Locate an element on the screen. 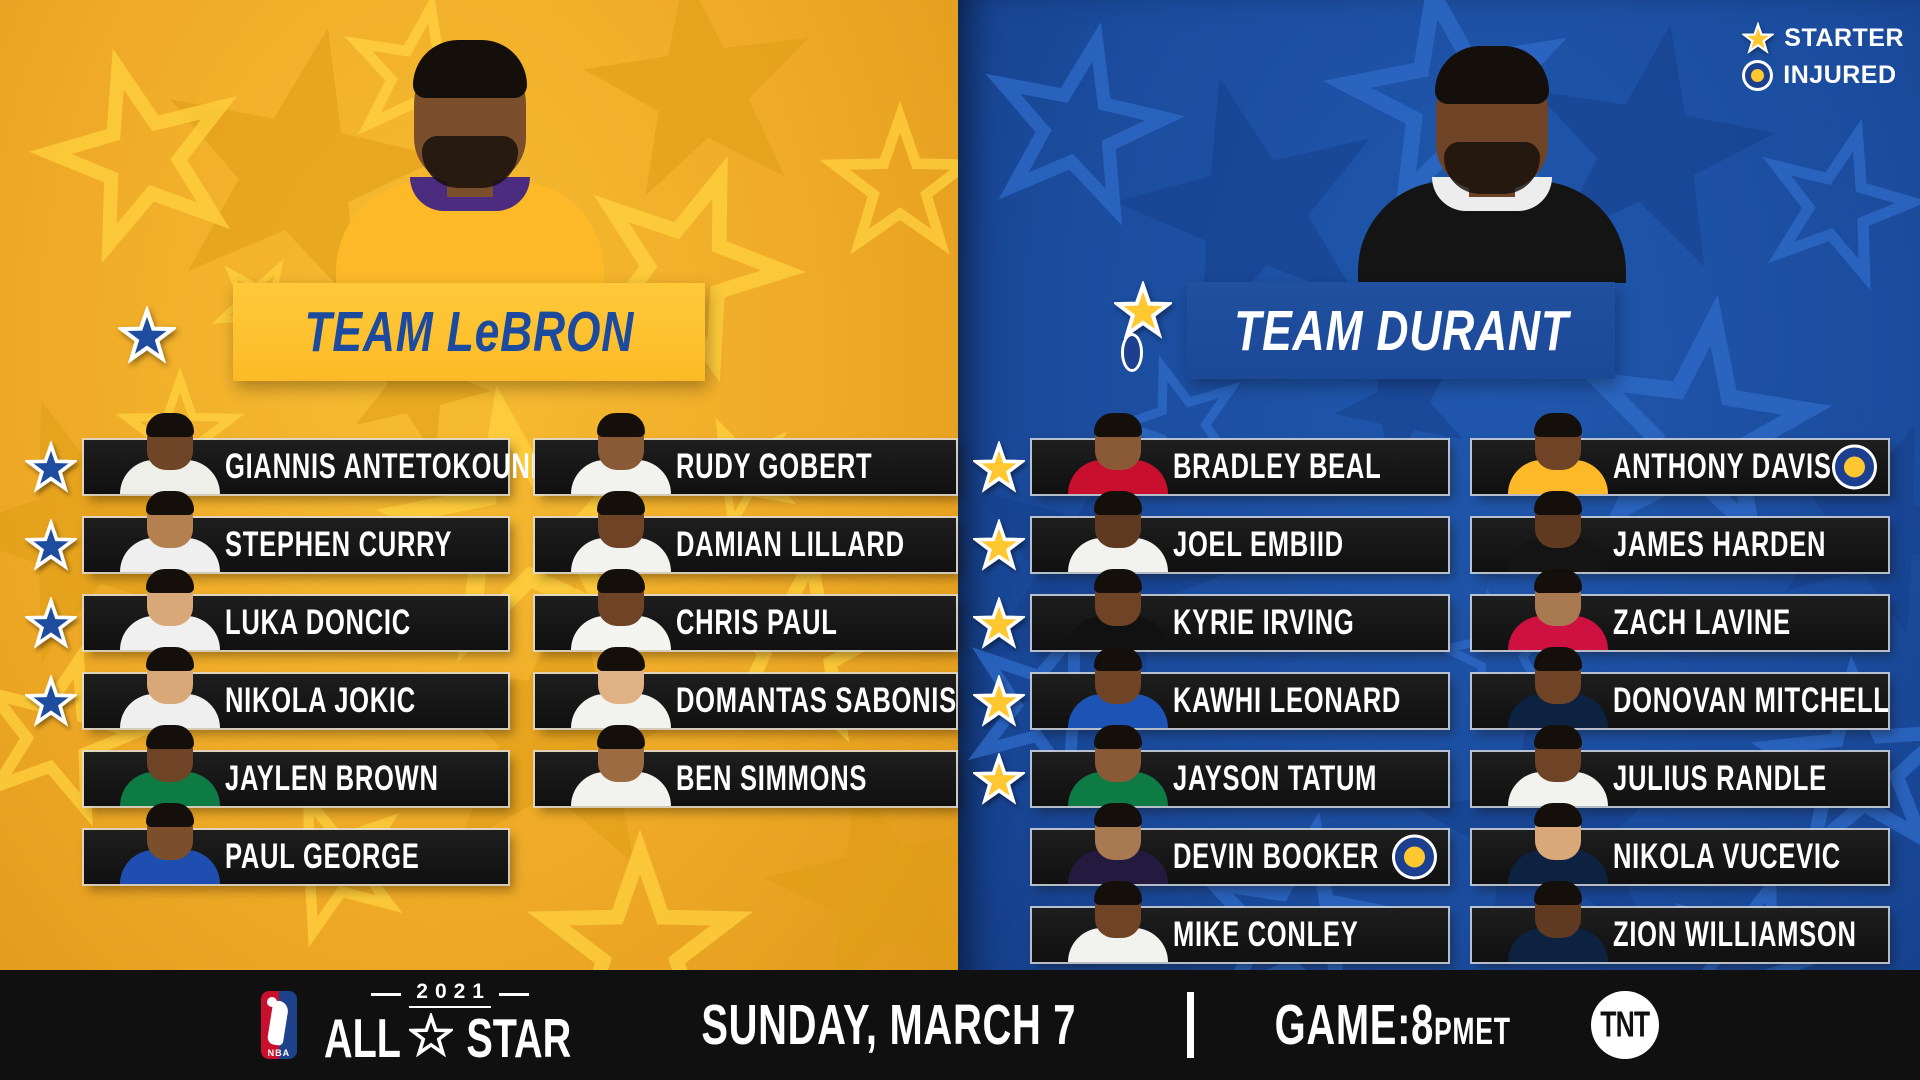 Image resolution: width=1920 pixels, height=1080 pixels. legend-starter-row: STARTER is located at coordinates (1822, 37).